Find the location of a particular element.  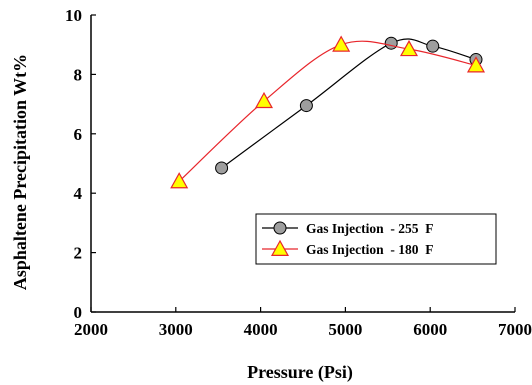

legend-item: Gas Injection - 255 F is located at coordinates (348, 228).